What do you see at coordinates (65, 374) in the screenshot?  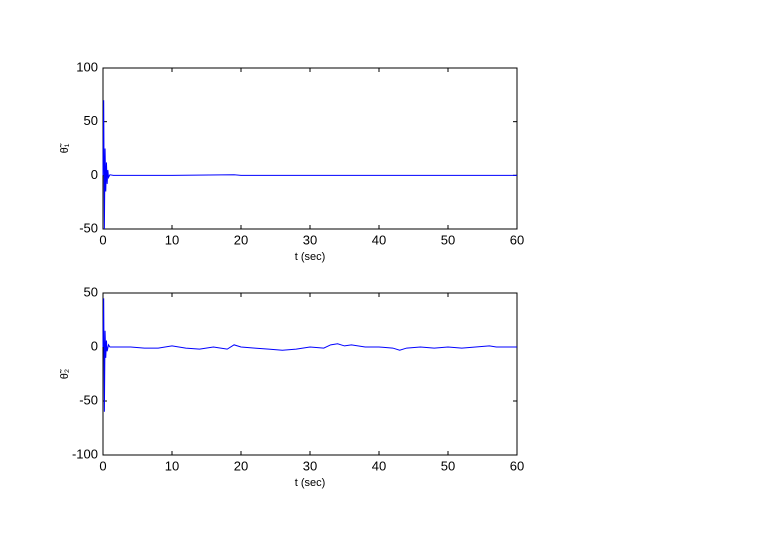 I see `y-axis-label: θ̃₂` at bounding box center [65, 374].